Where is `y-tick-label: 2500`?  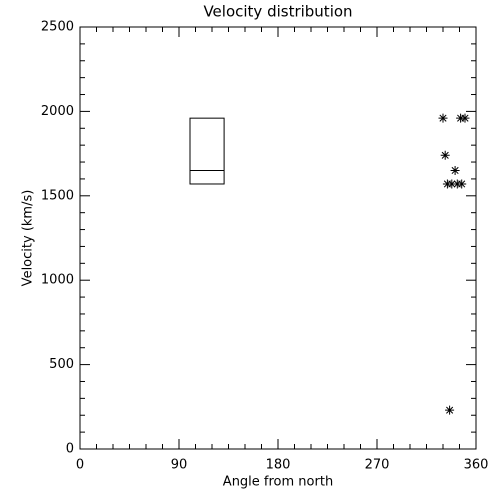 y-tick-label: 2500 is located at coordinates (57, 27).